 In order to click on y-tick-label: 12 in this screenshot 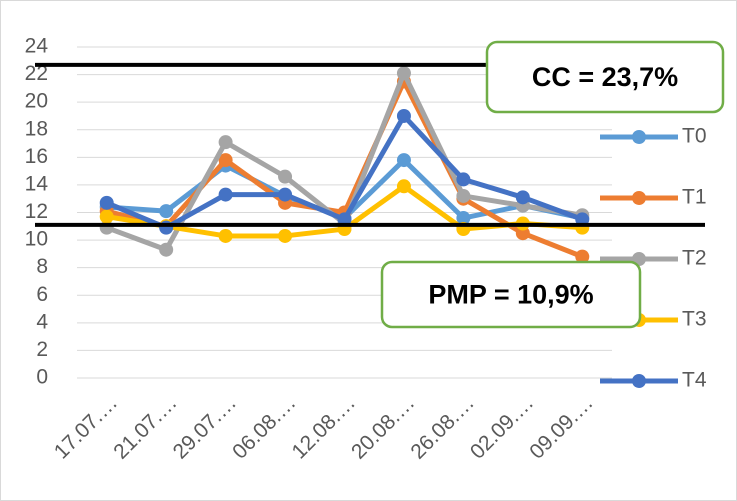, I will do `click(36, 211)`.